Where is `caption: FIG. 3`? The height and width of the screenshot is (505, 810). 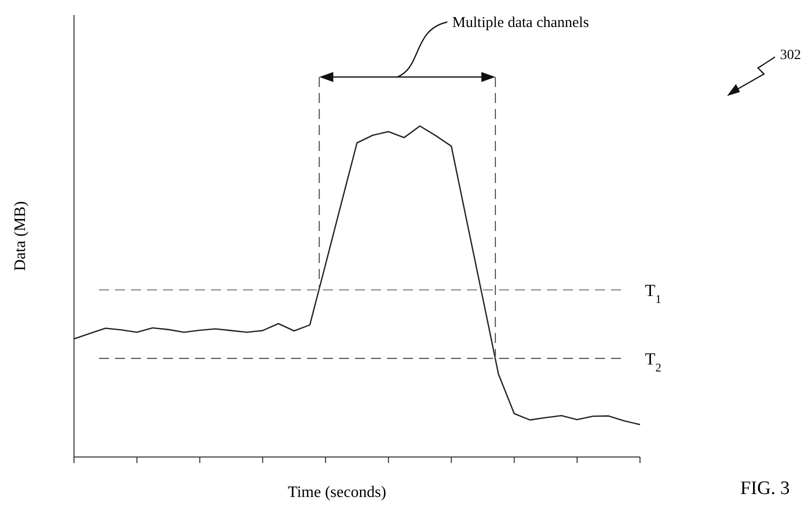
caption: FIG. 3 is located at coordinates (765, 488).